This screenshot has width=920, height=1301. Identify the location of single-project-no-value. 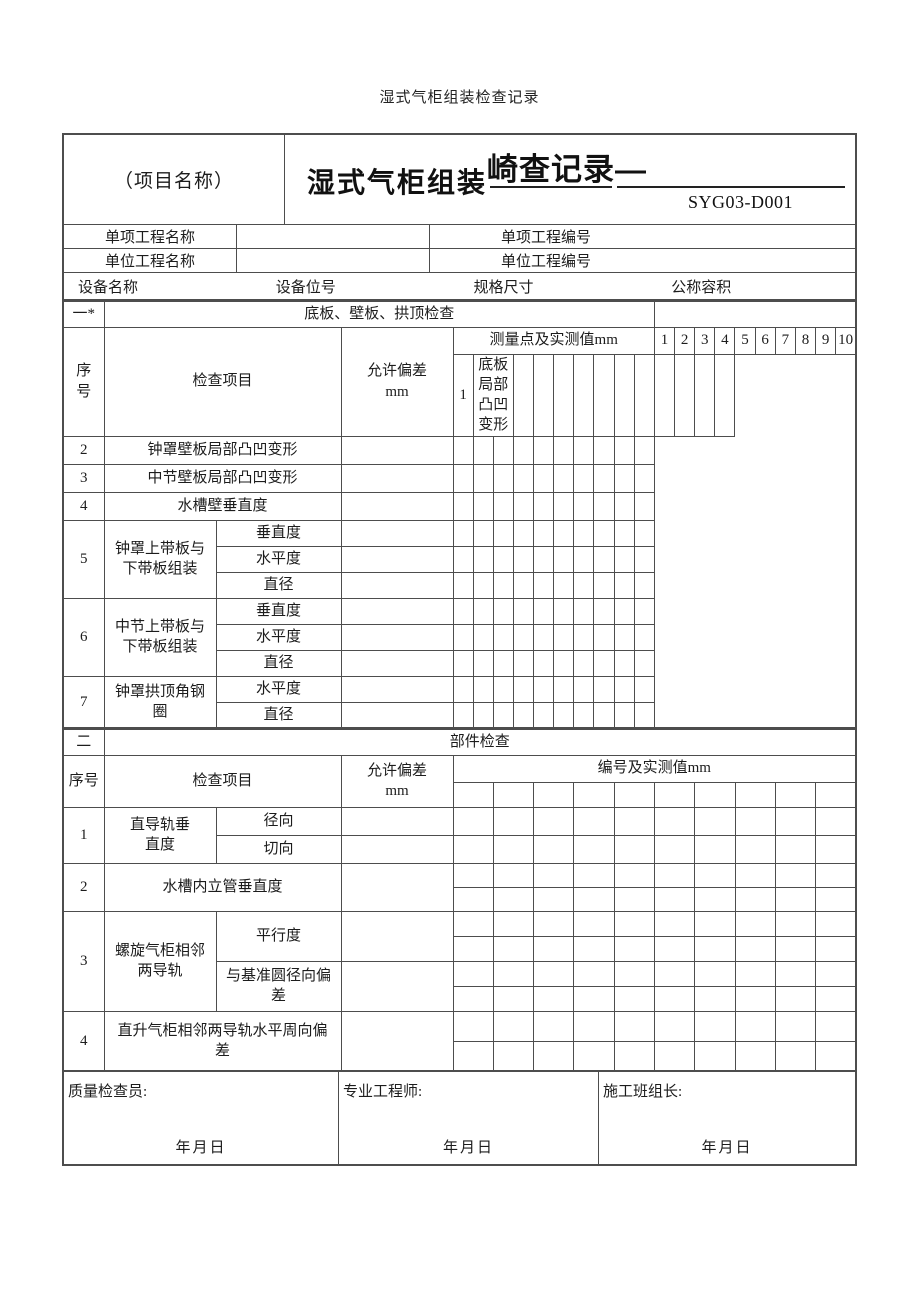
(758, 236).